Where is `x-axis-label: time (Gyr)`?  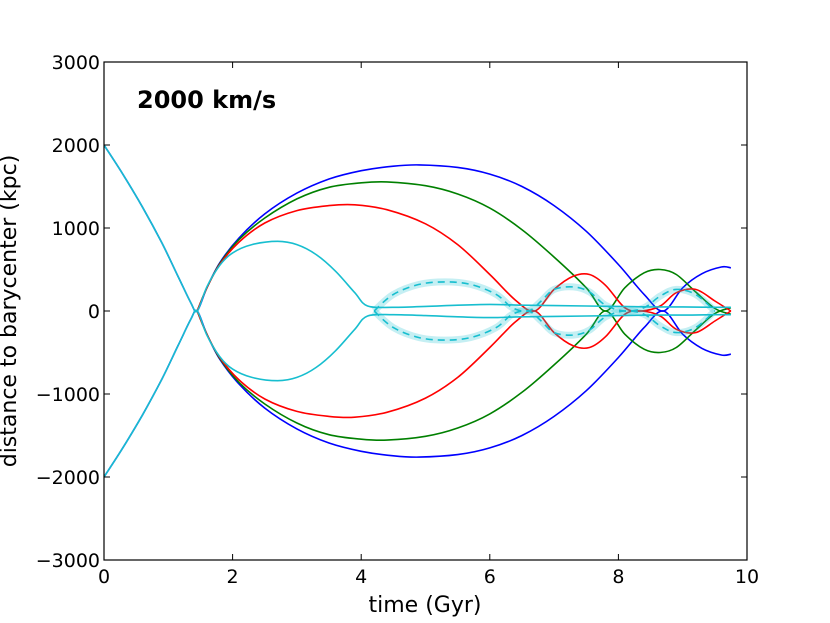
x-axis-label: time (Gyr) is located at coordinates (425, 605).